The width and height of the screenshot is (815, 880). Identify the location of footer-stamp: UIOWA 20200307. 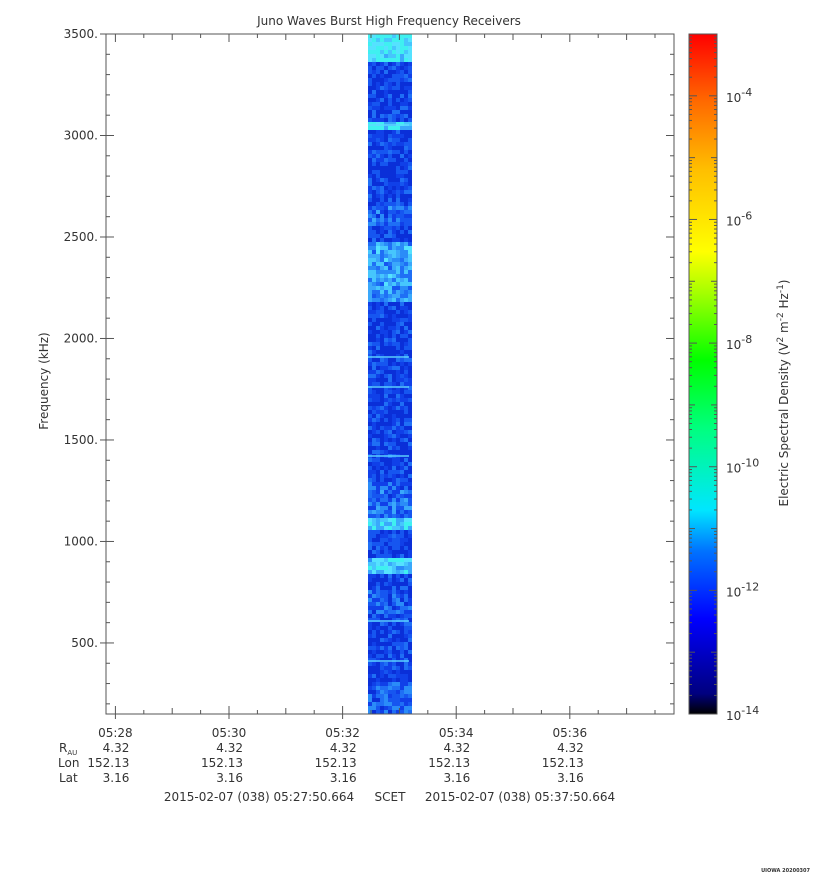
(785, 871).